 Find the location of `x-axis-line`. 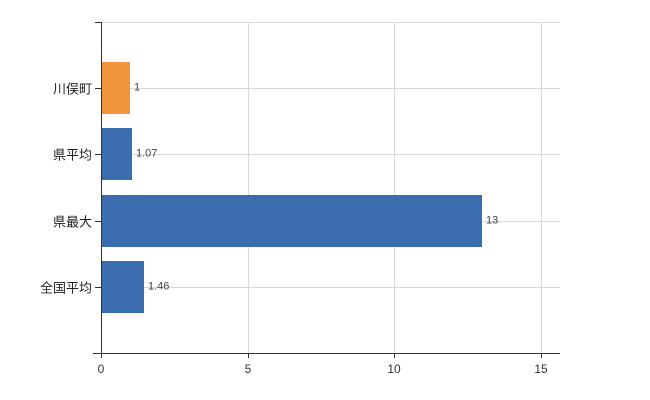

x-axis-line is located at coordinates (326, 353).